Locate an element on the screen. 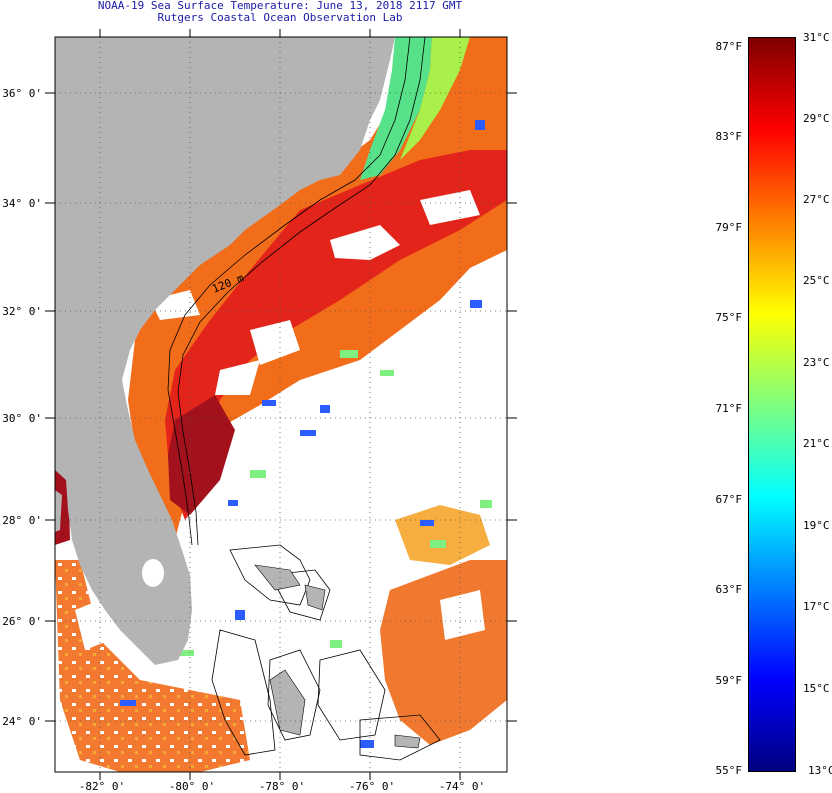 This screenshot has height=793, width=832. celsius-label: 15°C is located at coordinates (816, 688).